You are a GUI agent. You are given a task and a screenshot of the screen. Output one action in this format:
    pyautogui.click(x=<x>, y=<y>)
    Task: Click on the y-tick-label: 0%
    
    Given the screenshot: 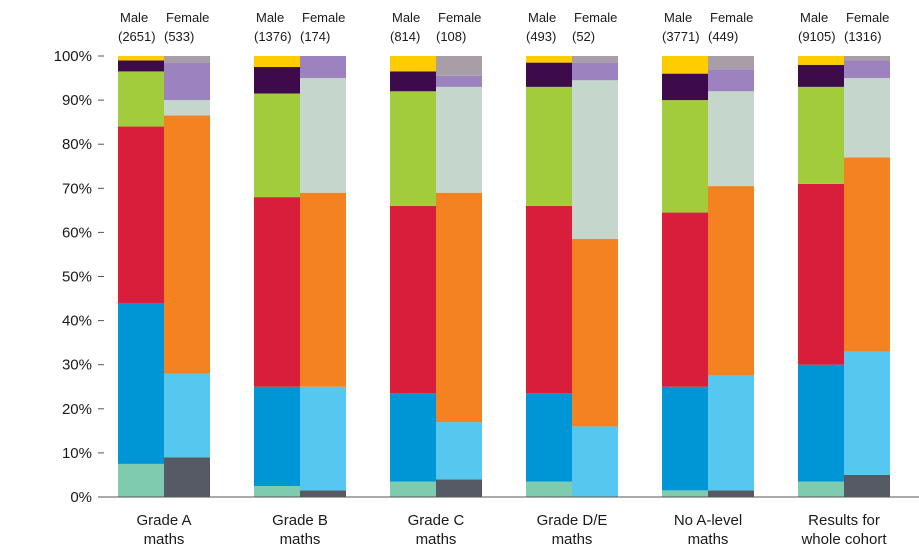 What is the action you would take?
    pyautogui.click(x=81, y=497)
    